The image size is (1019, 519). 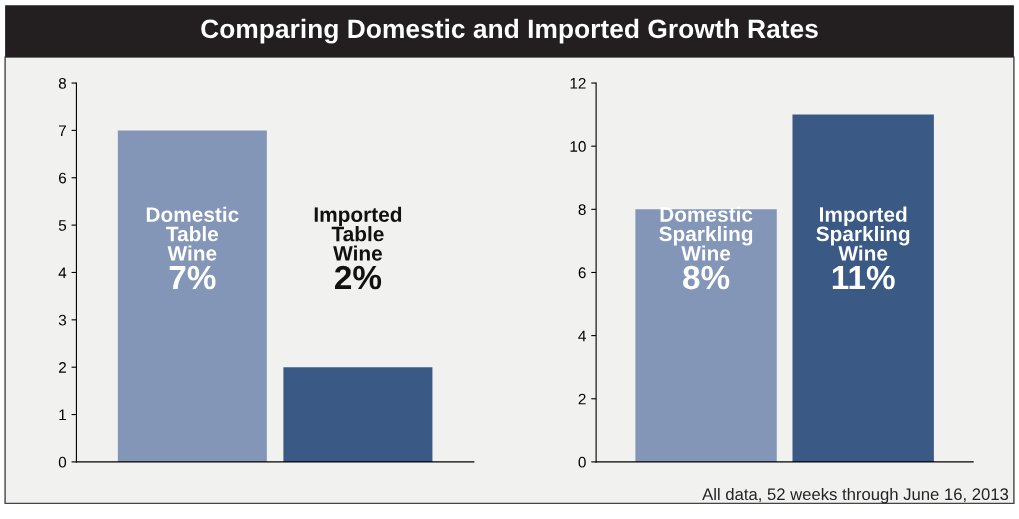 What do you see at coordinates (706, 277) in the screenshot?
I see `data-label: 8%` at bounding box center [706, 277].